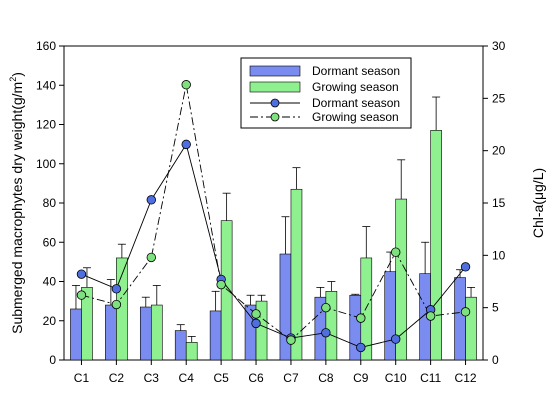  What do you see at coordinates (221, 378) in the screenshot?
I see `x-tick-label-C5: C5` at bounding box center [221, 378].